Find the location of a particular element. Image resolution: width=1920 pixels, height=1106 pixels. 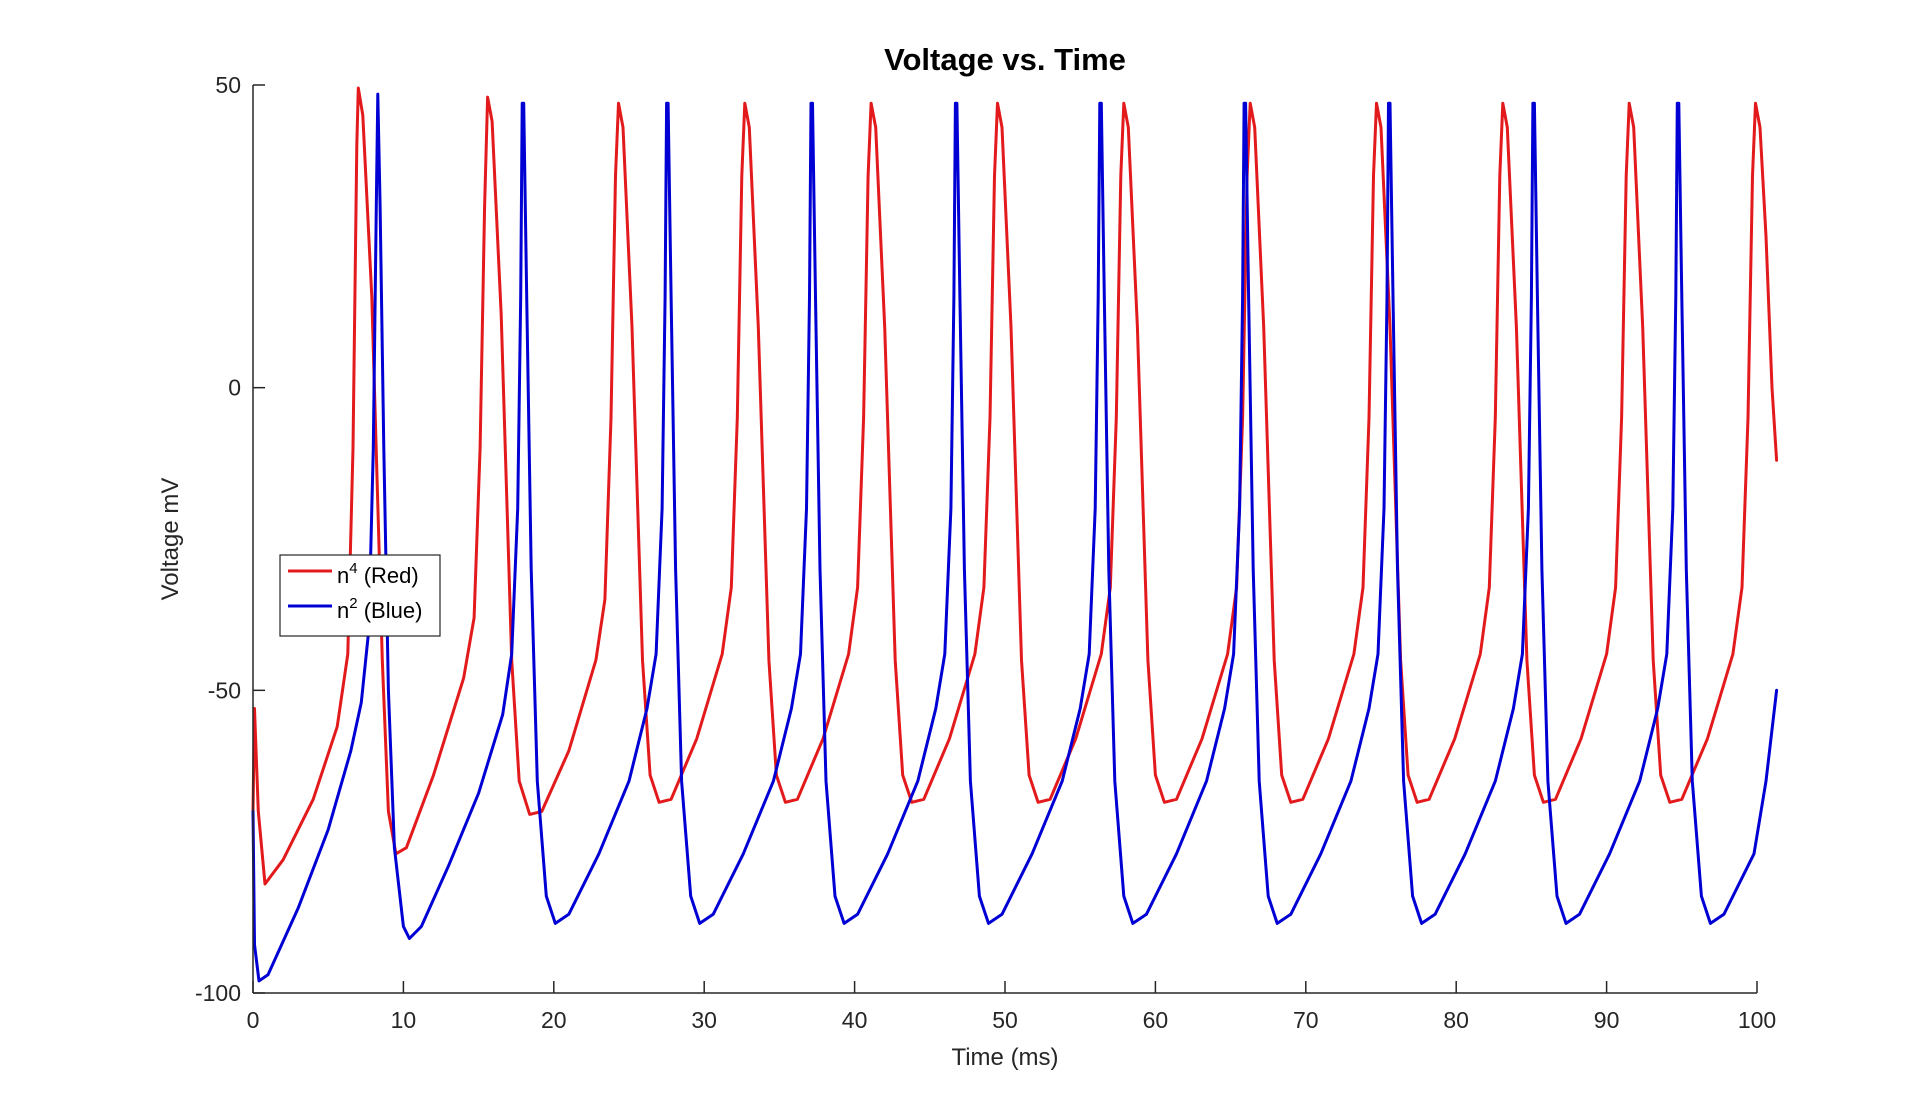

legend-label-superscript: 4 is located at coordinates (353, 568).